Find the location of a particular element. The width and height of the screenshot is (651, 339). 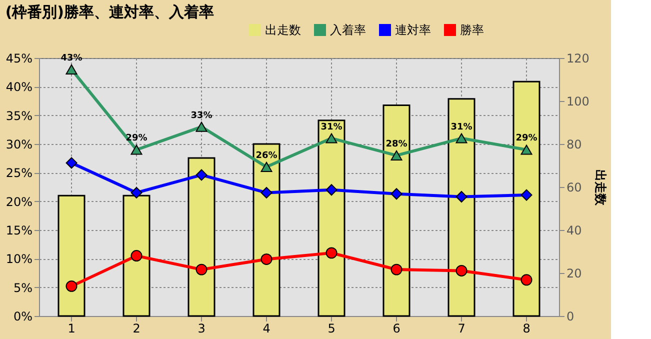

y-tick-label: 10% is located at coordinates (19, 259).